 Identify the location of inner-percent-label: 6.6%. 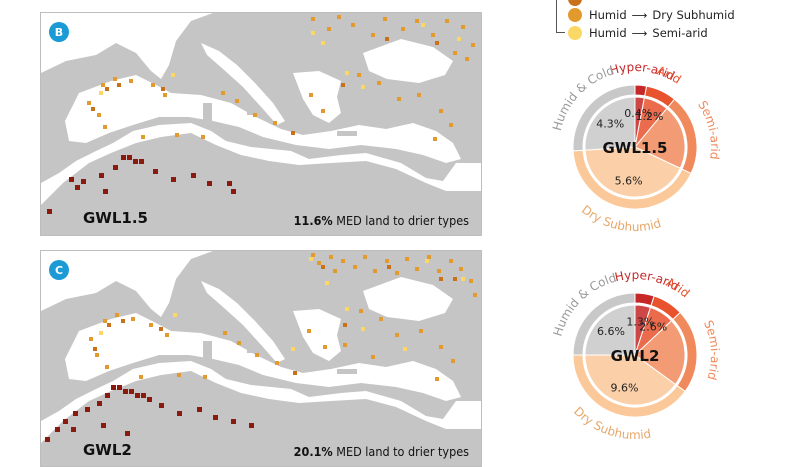
(611, 331).